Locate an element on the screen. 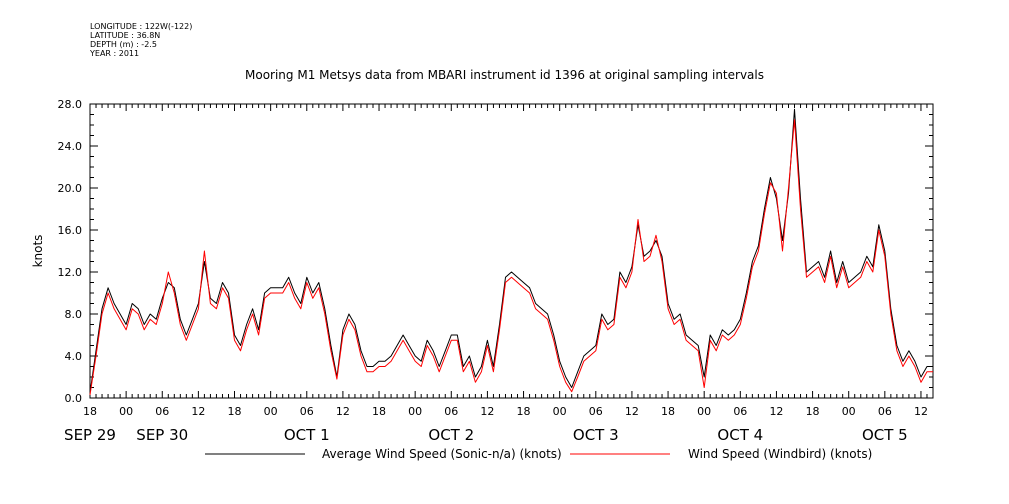 Image resolution: width=1009 pixels, height=504 pixels. y-tick-label: 28.0 is located at coordinates (70, 104).